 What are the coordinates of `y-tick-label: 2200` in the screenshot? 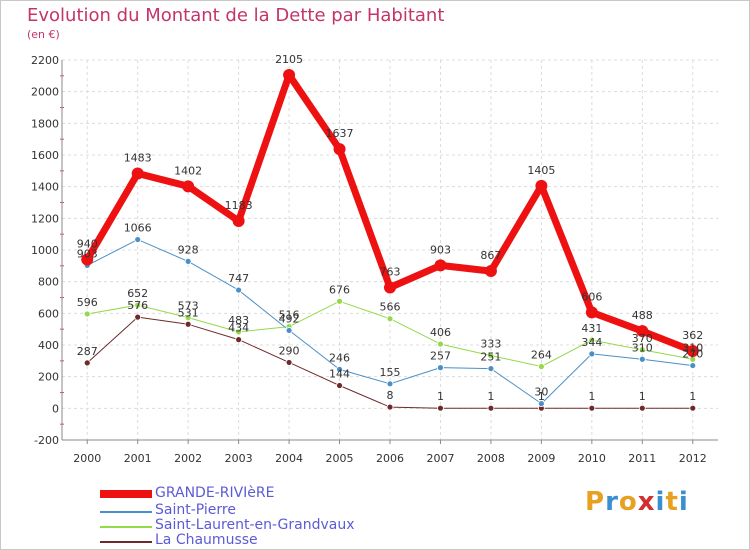 It's located at (45, 60).